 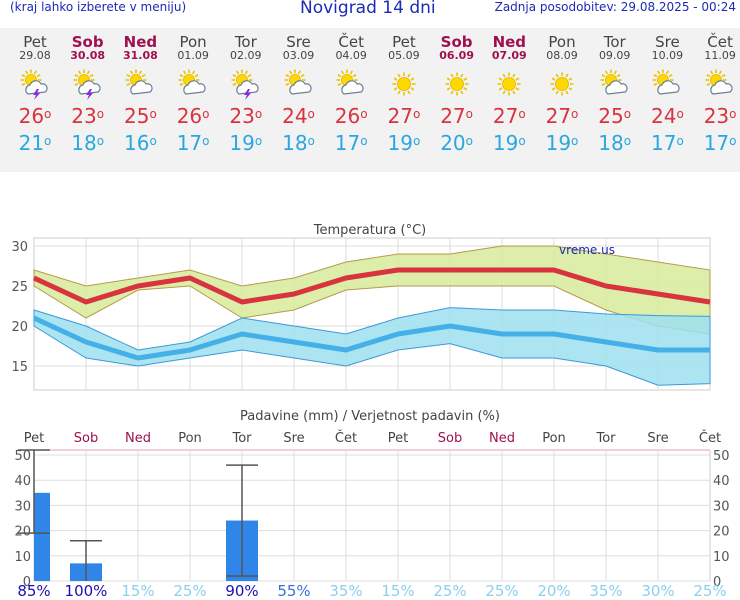 I want to click on day-column: Ned 31.08 25o 16o, so click(x=140, y=91).